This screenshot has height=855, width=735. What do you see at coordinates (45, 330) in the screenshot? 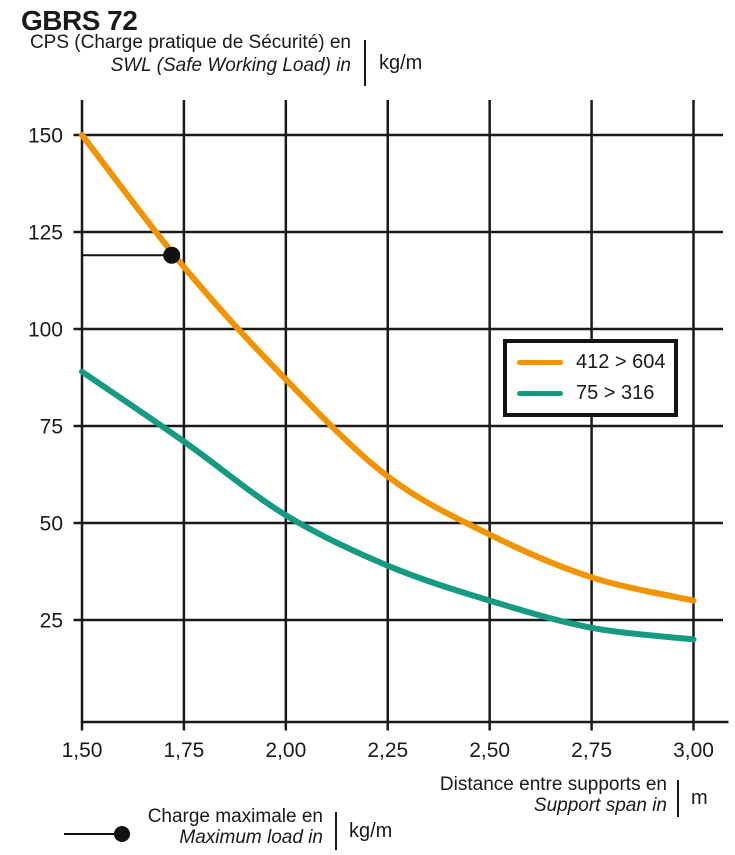
I see `y-tick-label: 100` at bounding box center [45, 330].